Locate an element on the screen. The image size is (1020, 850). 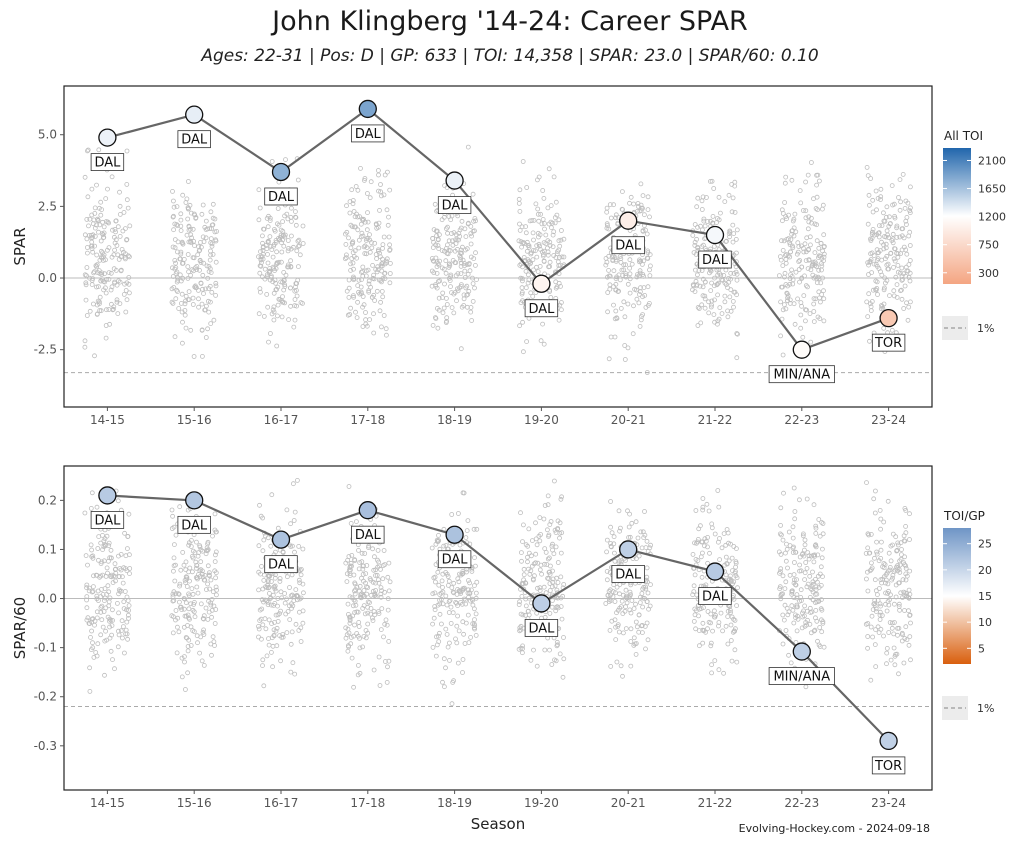
season-point is located at coordinates (541, 603).